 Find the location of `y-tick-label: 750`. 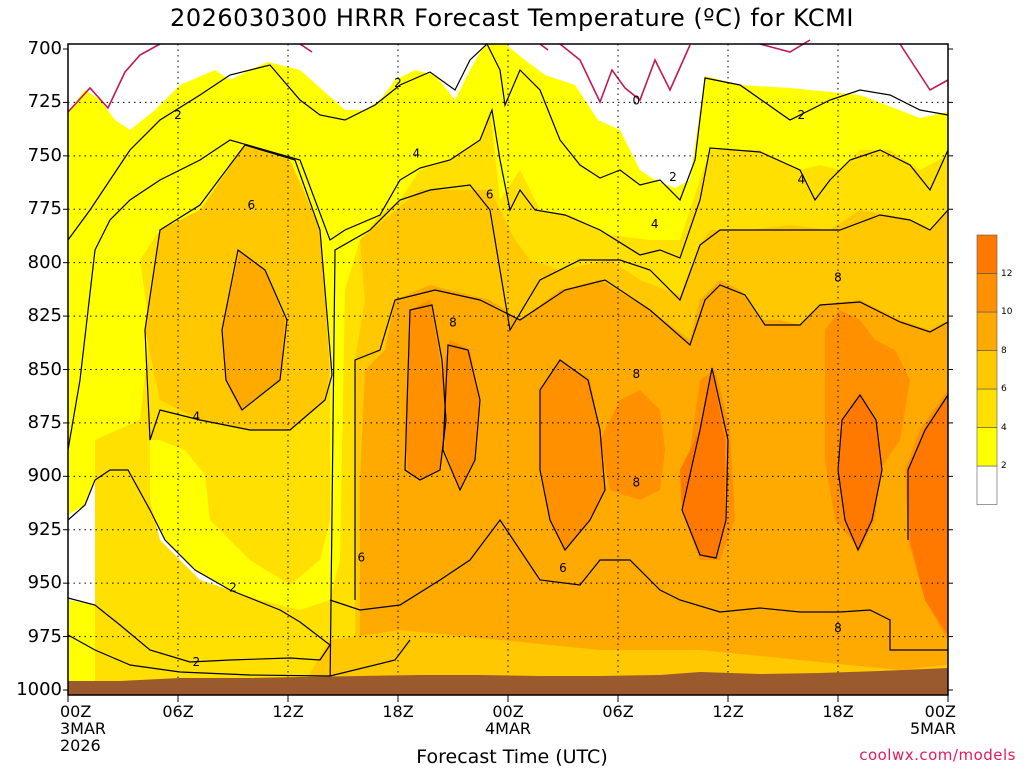

y-tick-label: 750 is located at coordinates (44, 155).